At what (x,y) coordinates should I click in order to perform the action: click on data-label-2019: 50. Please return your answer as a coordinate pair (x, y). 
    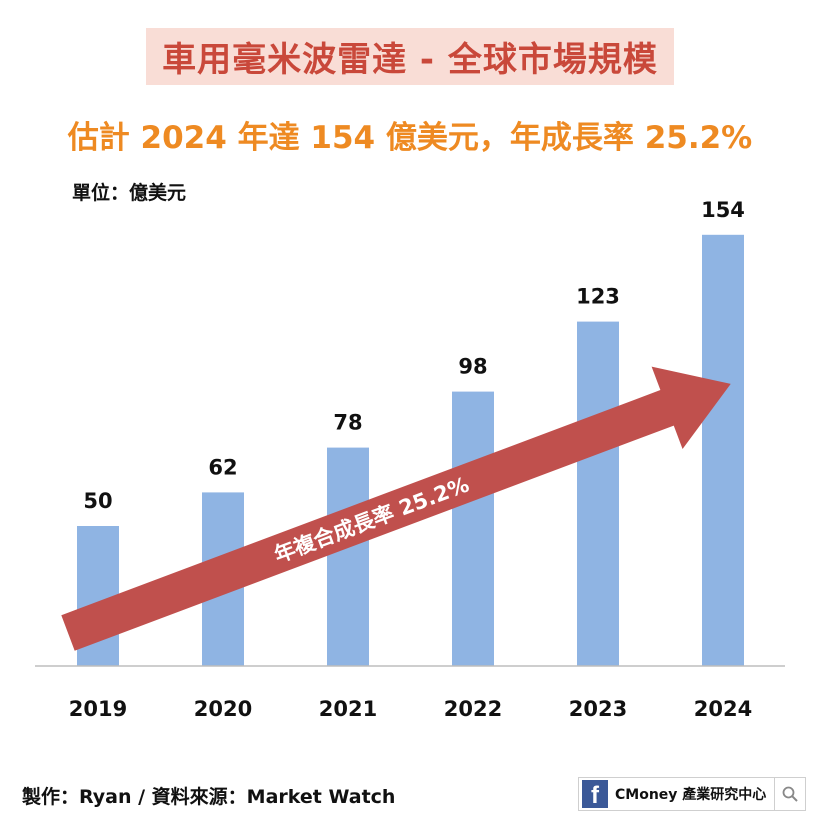
    Looking at the image, I should click on (97, 501).